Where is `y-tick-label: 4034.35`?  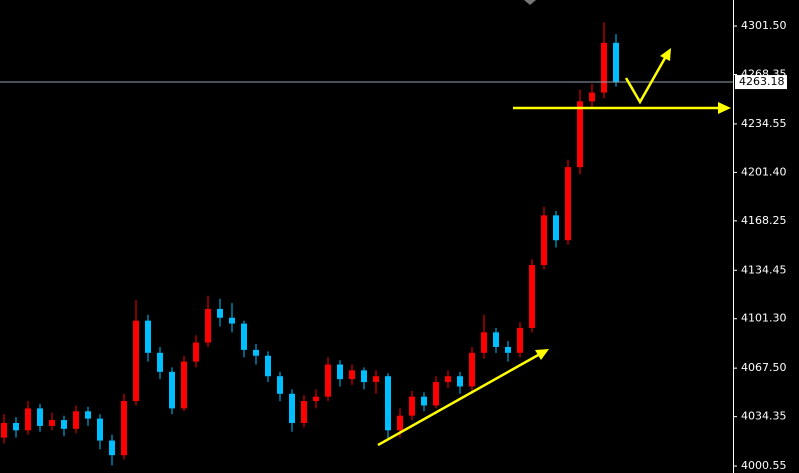 y-tick-label: 4034.35 is located at coordinates (764, 416).